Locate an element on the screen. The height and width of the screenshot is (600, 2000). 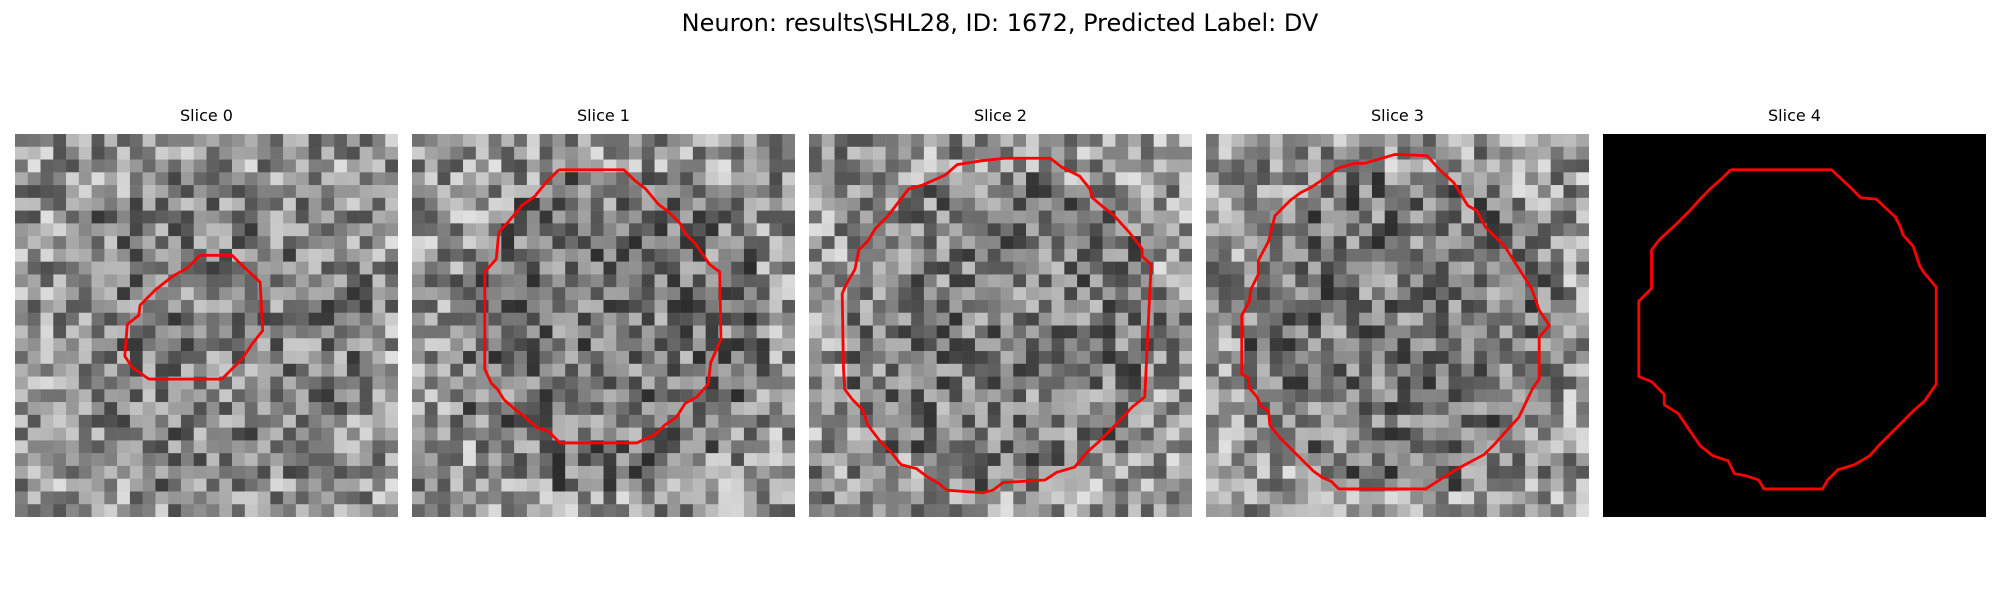
slice-panel-4: Slice 4 is located at coordinates (1794, 312).